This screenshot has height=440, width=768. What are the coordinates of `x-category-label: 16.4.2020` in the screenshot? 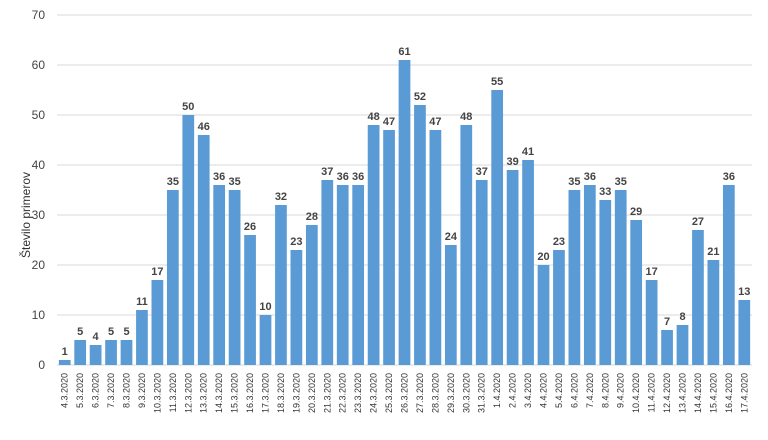 It's located at (729, 393).